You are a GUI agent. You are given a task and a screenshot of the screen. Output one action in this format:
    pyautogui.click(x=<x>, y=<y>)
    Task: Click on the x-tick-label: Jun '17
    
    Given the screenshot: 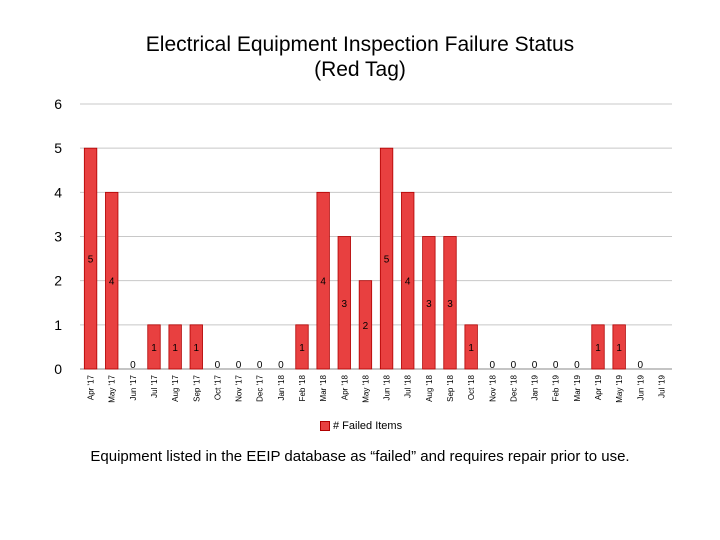 What is the action you would take?
    pyautogui.click(x=133, y=387)
    